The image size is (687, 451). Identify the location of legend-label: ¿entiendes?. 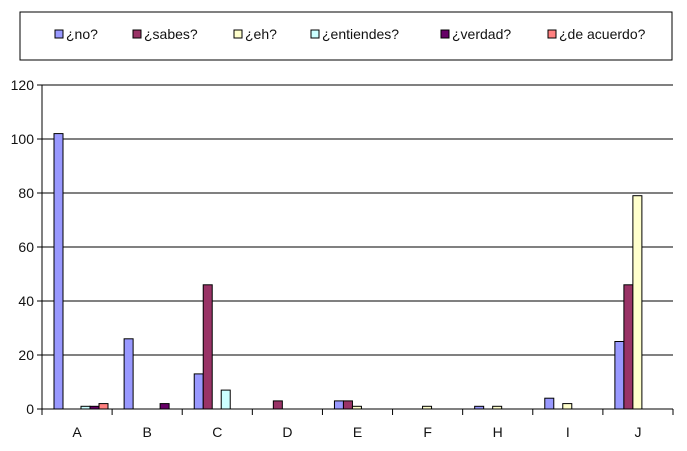
(360, 34).